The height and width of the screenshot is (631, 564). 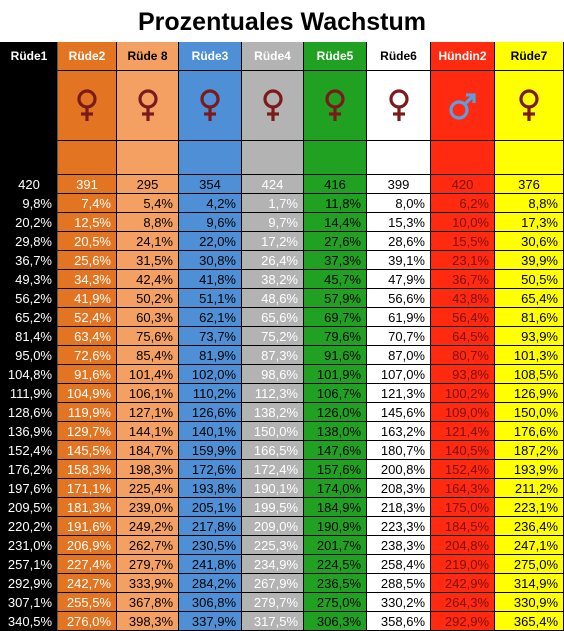 What do you see at coordinates (463, 450) in the screenshot?
I see `value-cell: 140,5%` at bounding box center [463, 450].